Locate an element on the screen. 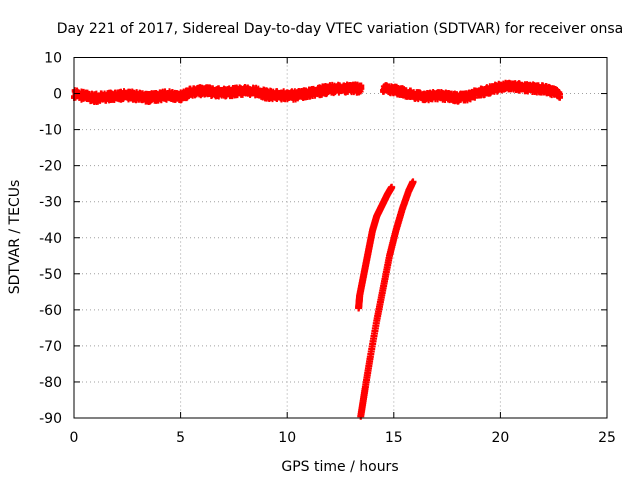 This screenshot has width=640, height=480. y-tick-label: -60 is located at coordinates (50, 311).